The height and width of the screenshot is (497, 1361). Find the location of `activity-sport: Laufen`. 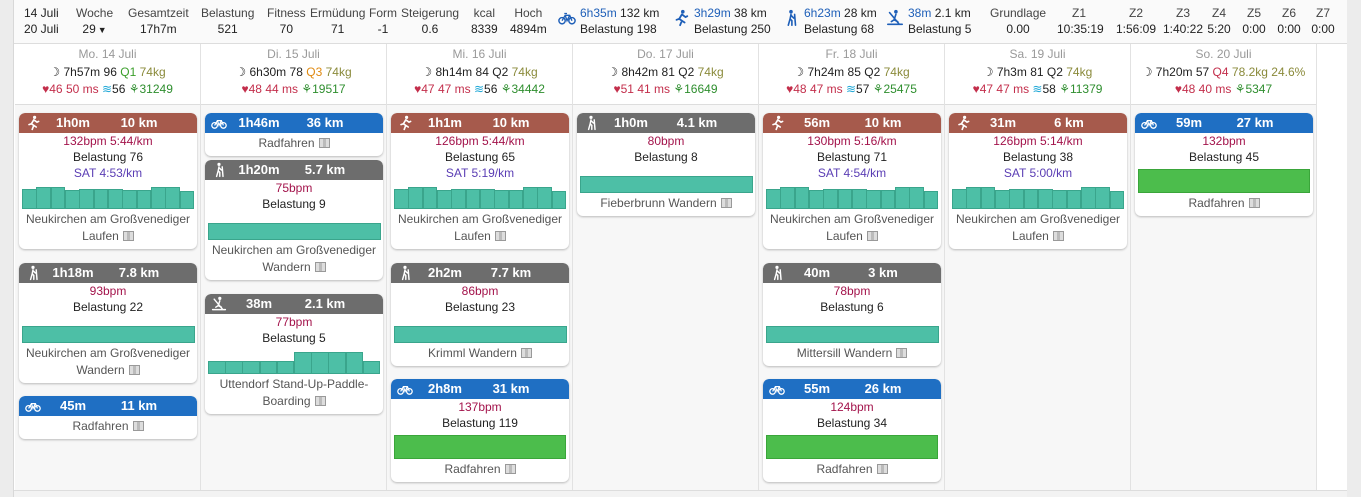

activity-sport: Laufen is located at coordinates (1030, 236).